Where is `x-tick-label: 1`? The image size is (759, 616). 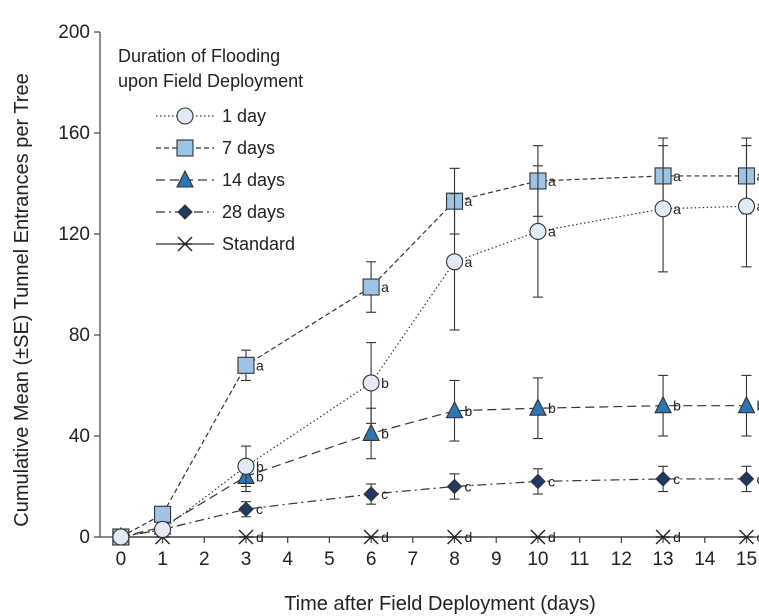
x-tick-label: 1 is located at coordinates (162, 559).